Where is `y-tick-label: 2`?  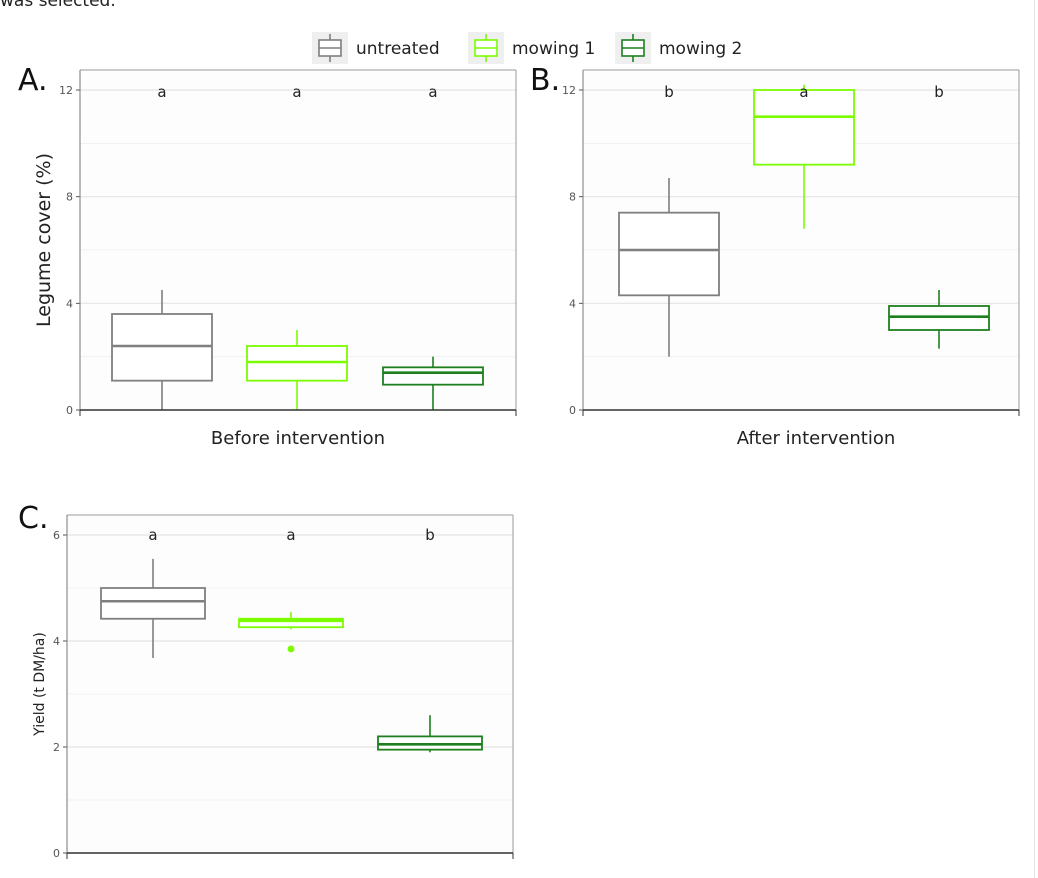
y-tick-label: 2 is located at coordinates (56, 747).